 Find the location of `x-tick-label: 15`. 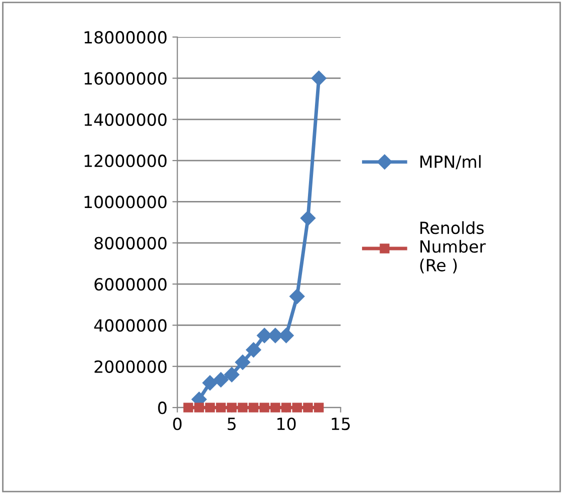

x-tick-label: 15 is located at coordinates (341, 424).